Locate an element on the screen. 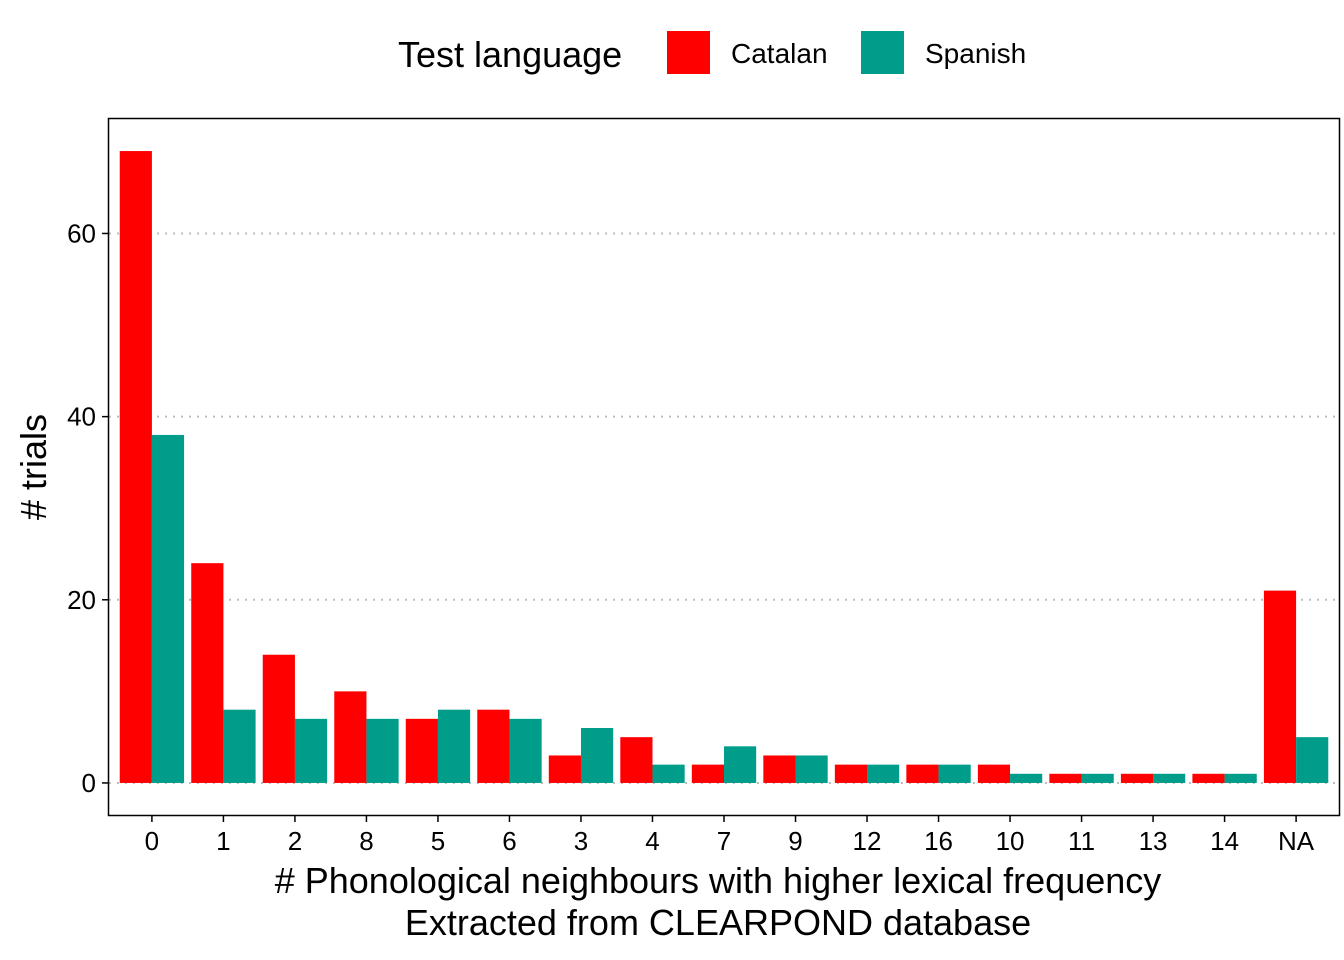  x-tick-label-4: 4 is located at coordinates (652, 841).